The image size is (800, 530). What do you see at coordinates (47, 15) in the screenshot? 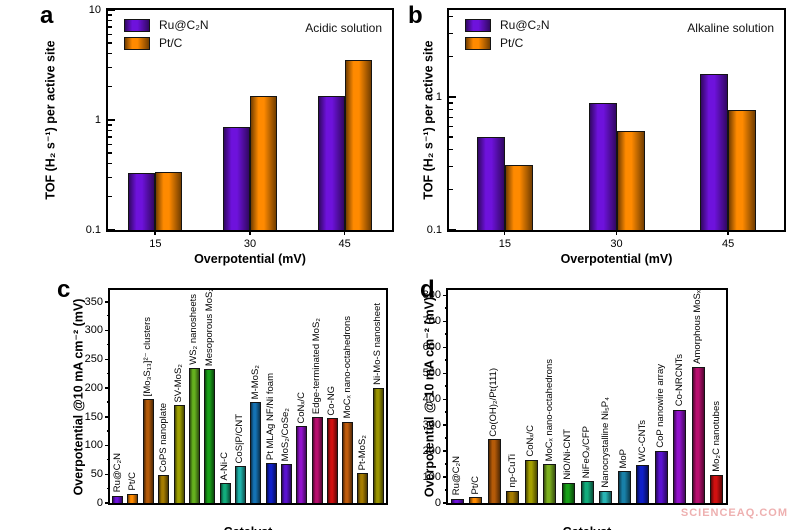
I see `panel-label-a: a` at bounding box center [47, 15].